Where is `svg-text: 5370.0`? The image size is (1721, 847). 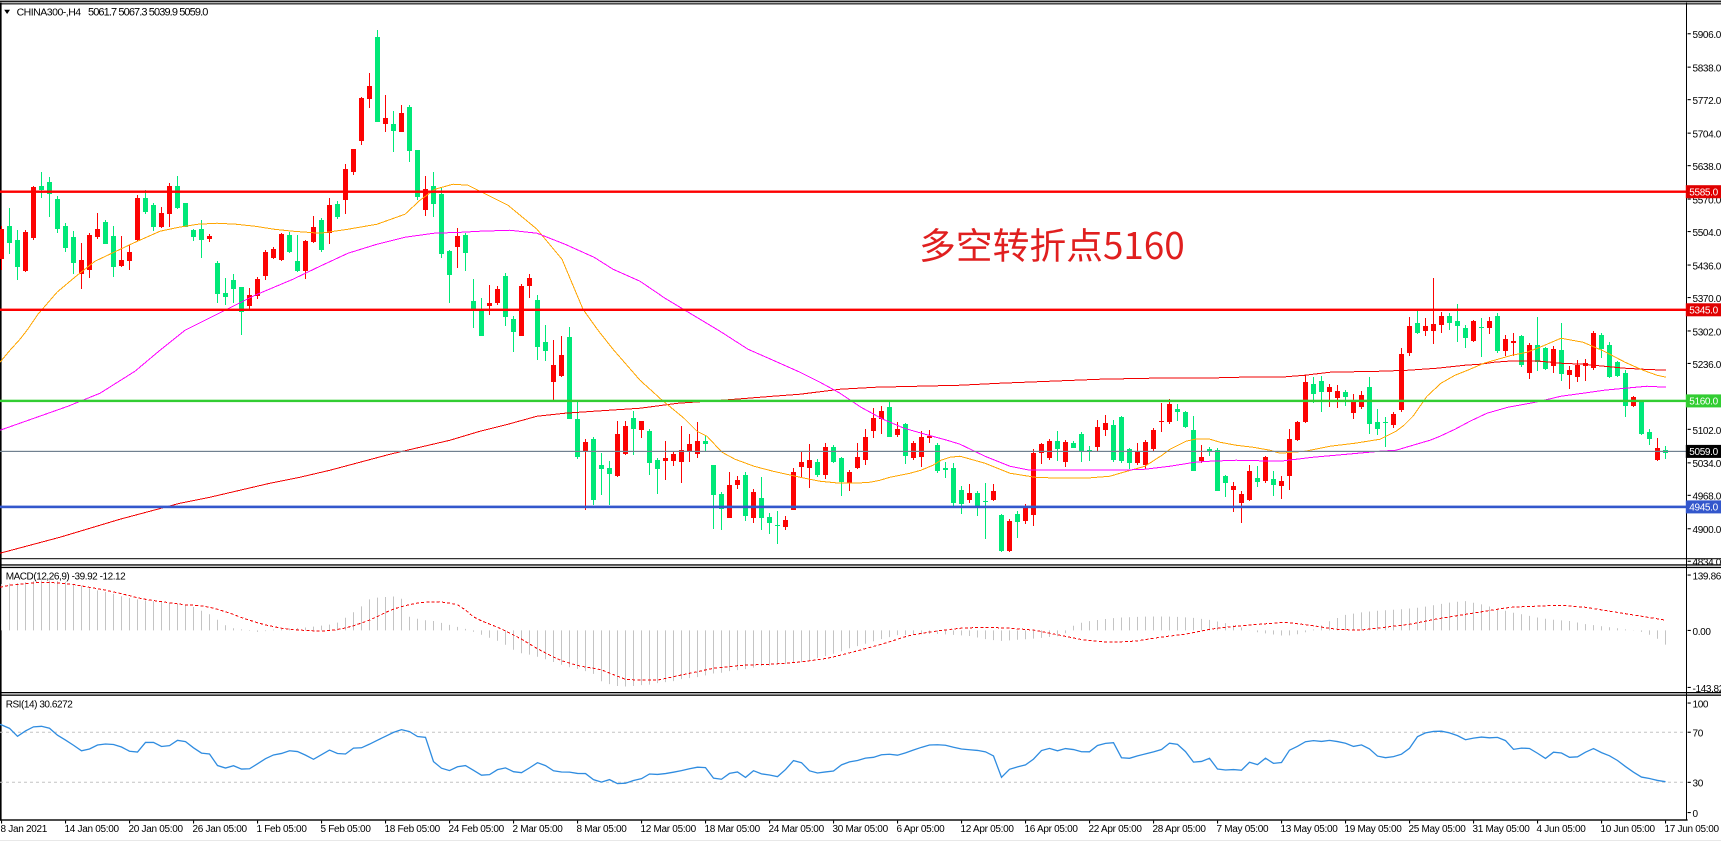 svg-text: 5370.0 is located at coordinates (1707, 299).